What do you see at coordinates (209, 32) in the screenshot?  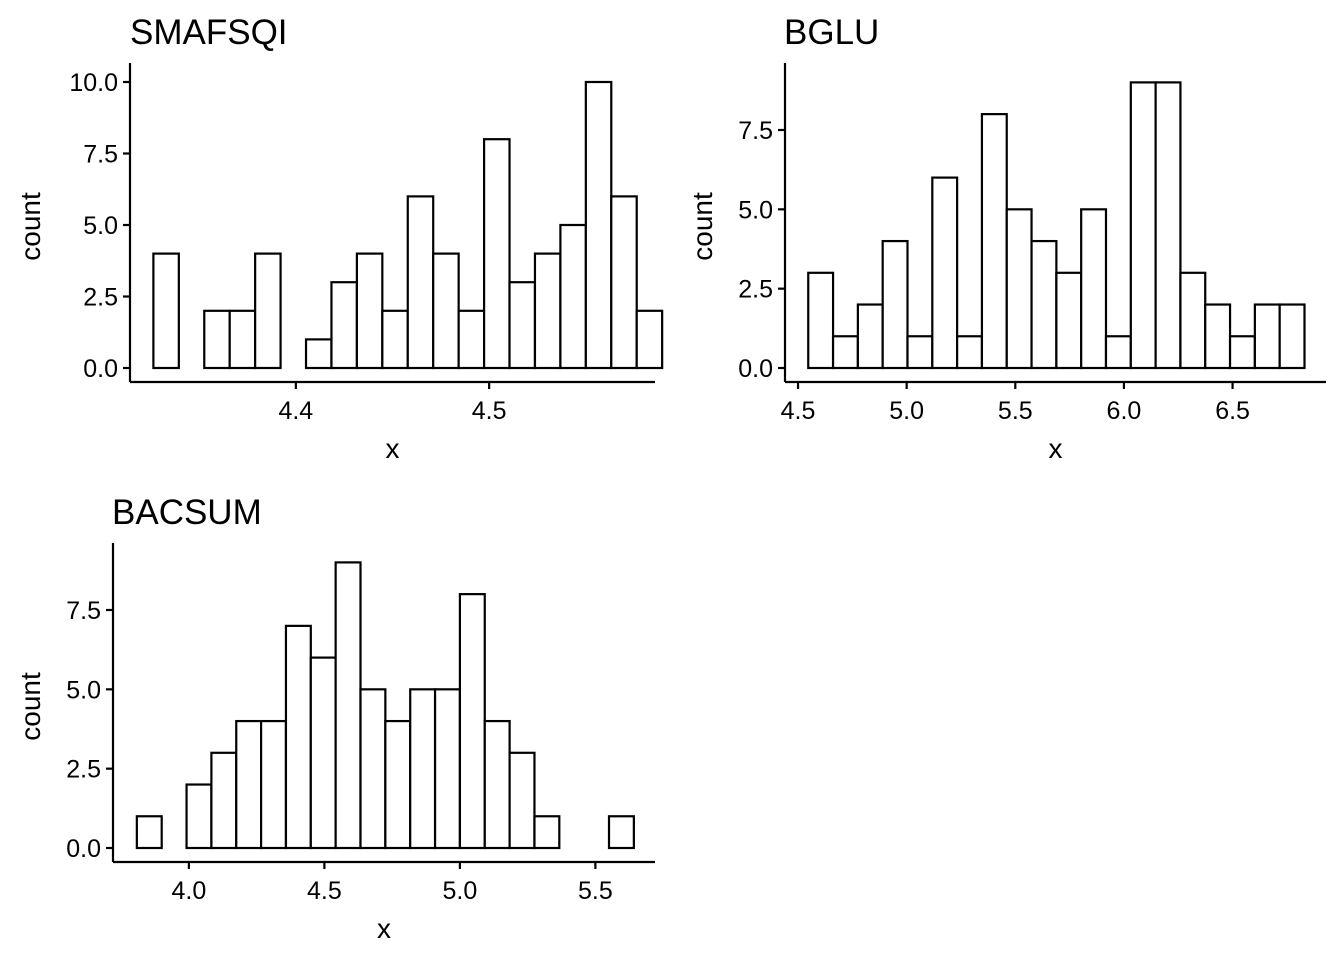 I see `panel-title: SMAFSQI` at bounding box center [209, 32].